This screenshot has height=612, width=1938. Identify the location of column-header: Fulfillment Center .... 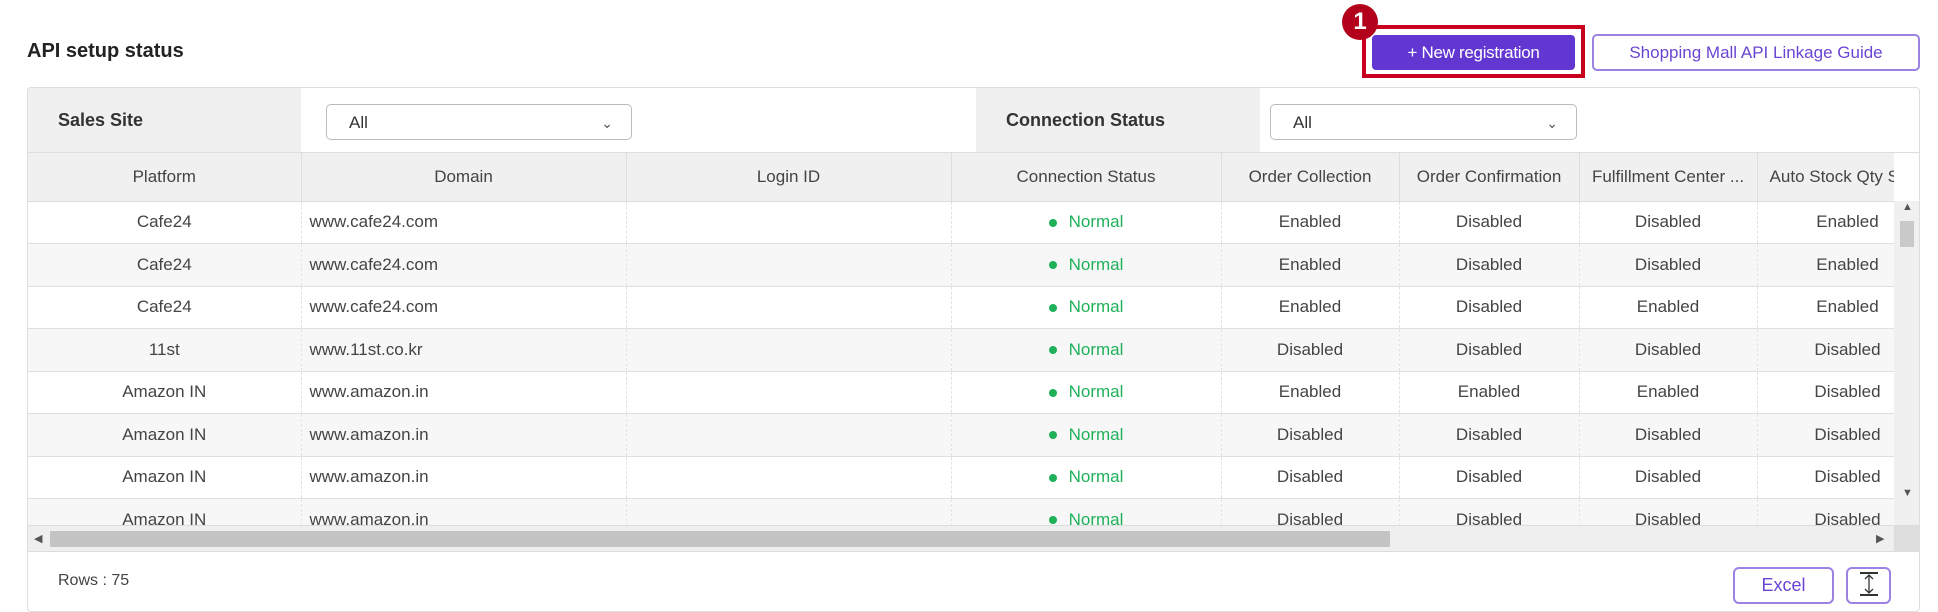
(1668, 177).